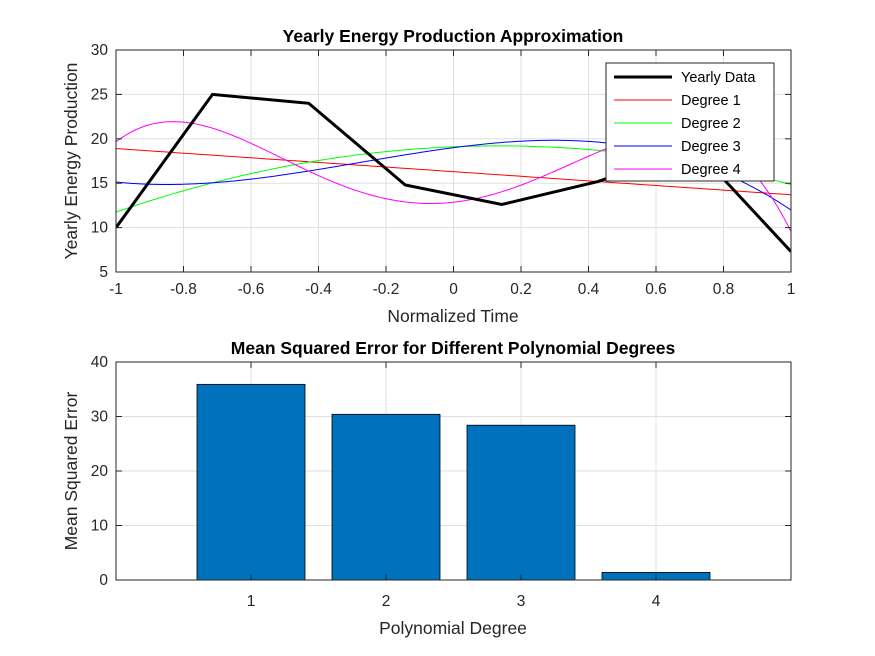  What do you see at coordinates (116, 289) in the screenshot?
I see `line-chart-x-tick-label: -1` at bounding box center [116, 289].